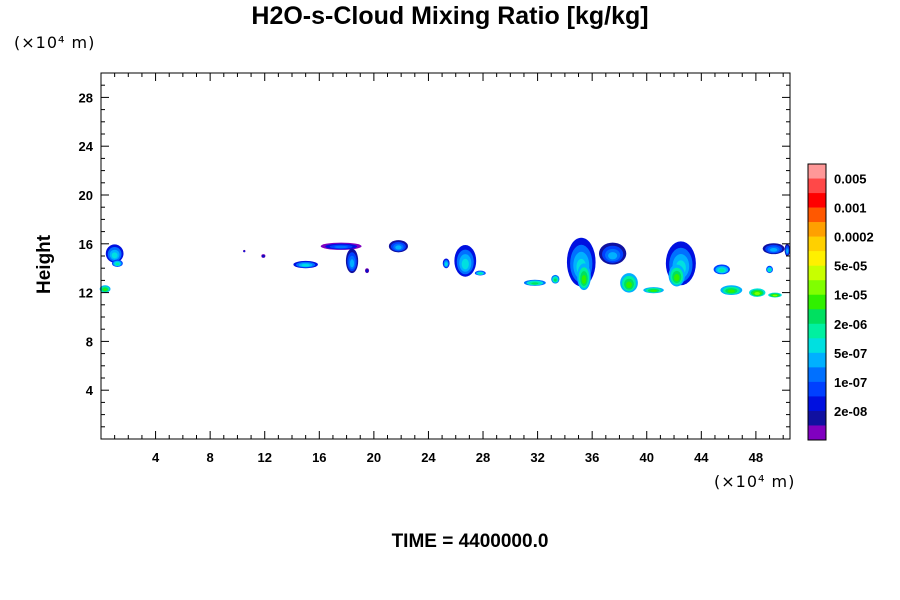  What do you see at coordinates (470, 541) in the screenshot?
I see `time-label: TIME = 4400000.0` at bounding box center [470, 541].